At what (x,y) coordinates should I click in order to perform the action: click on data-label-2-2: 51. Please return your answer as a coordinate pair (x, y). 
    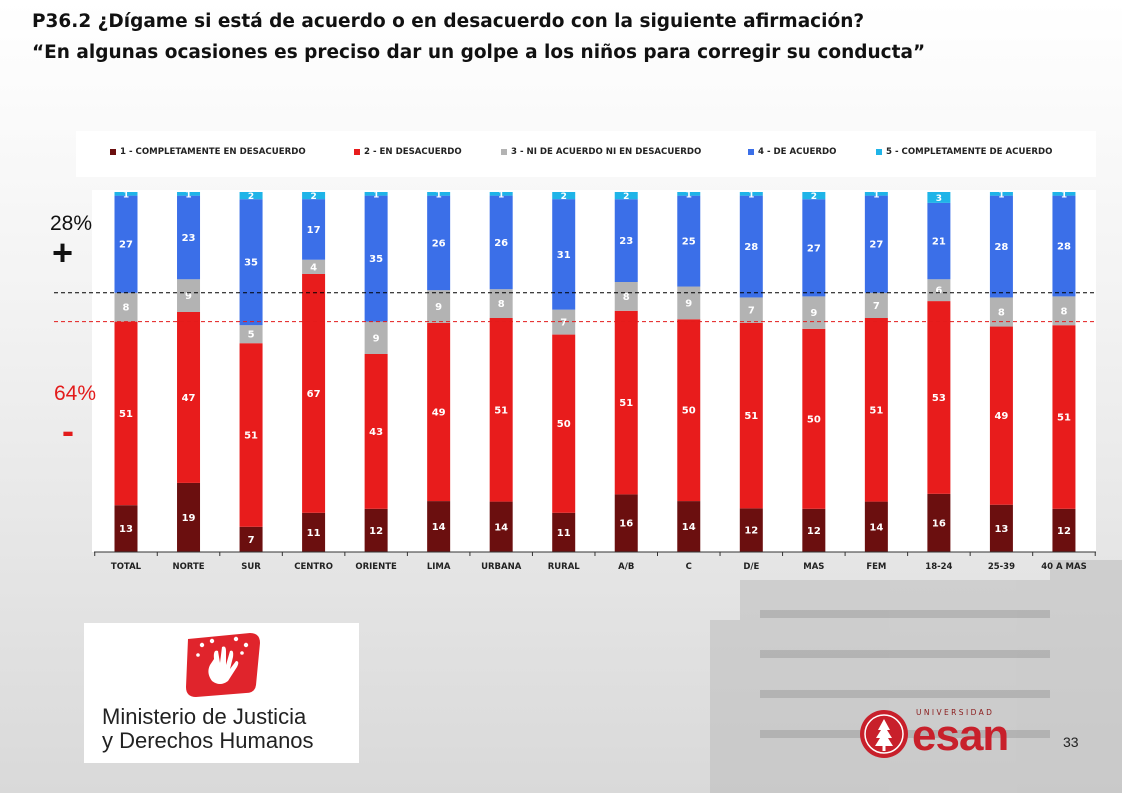
    Looking at the image, I should click on (251, 436).